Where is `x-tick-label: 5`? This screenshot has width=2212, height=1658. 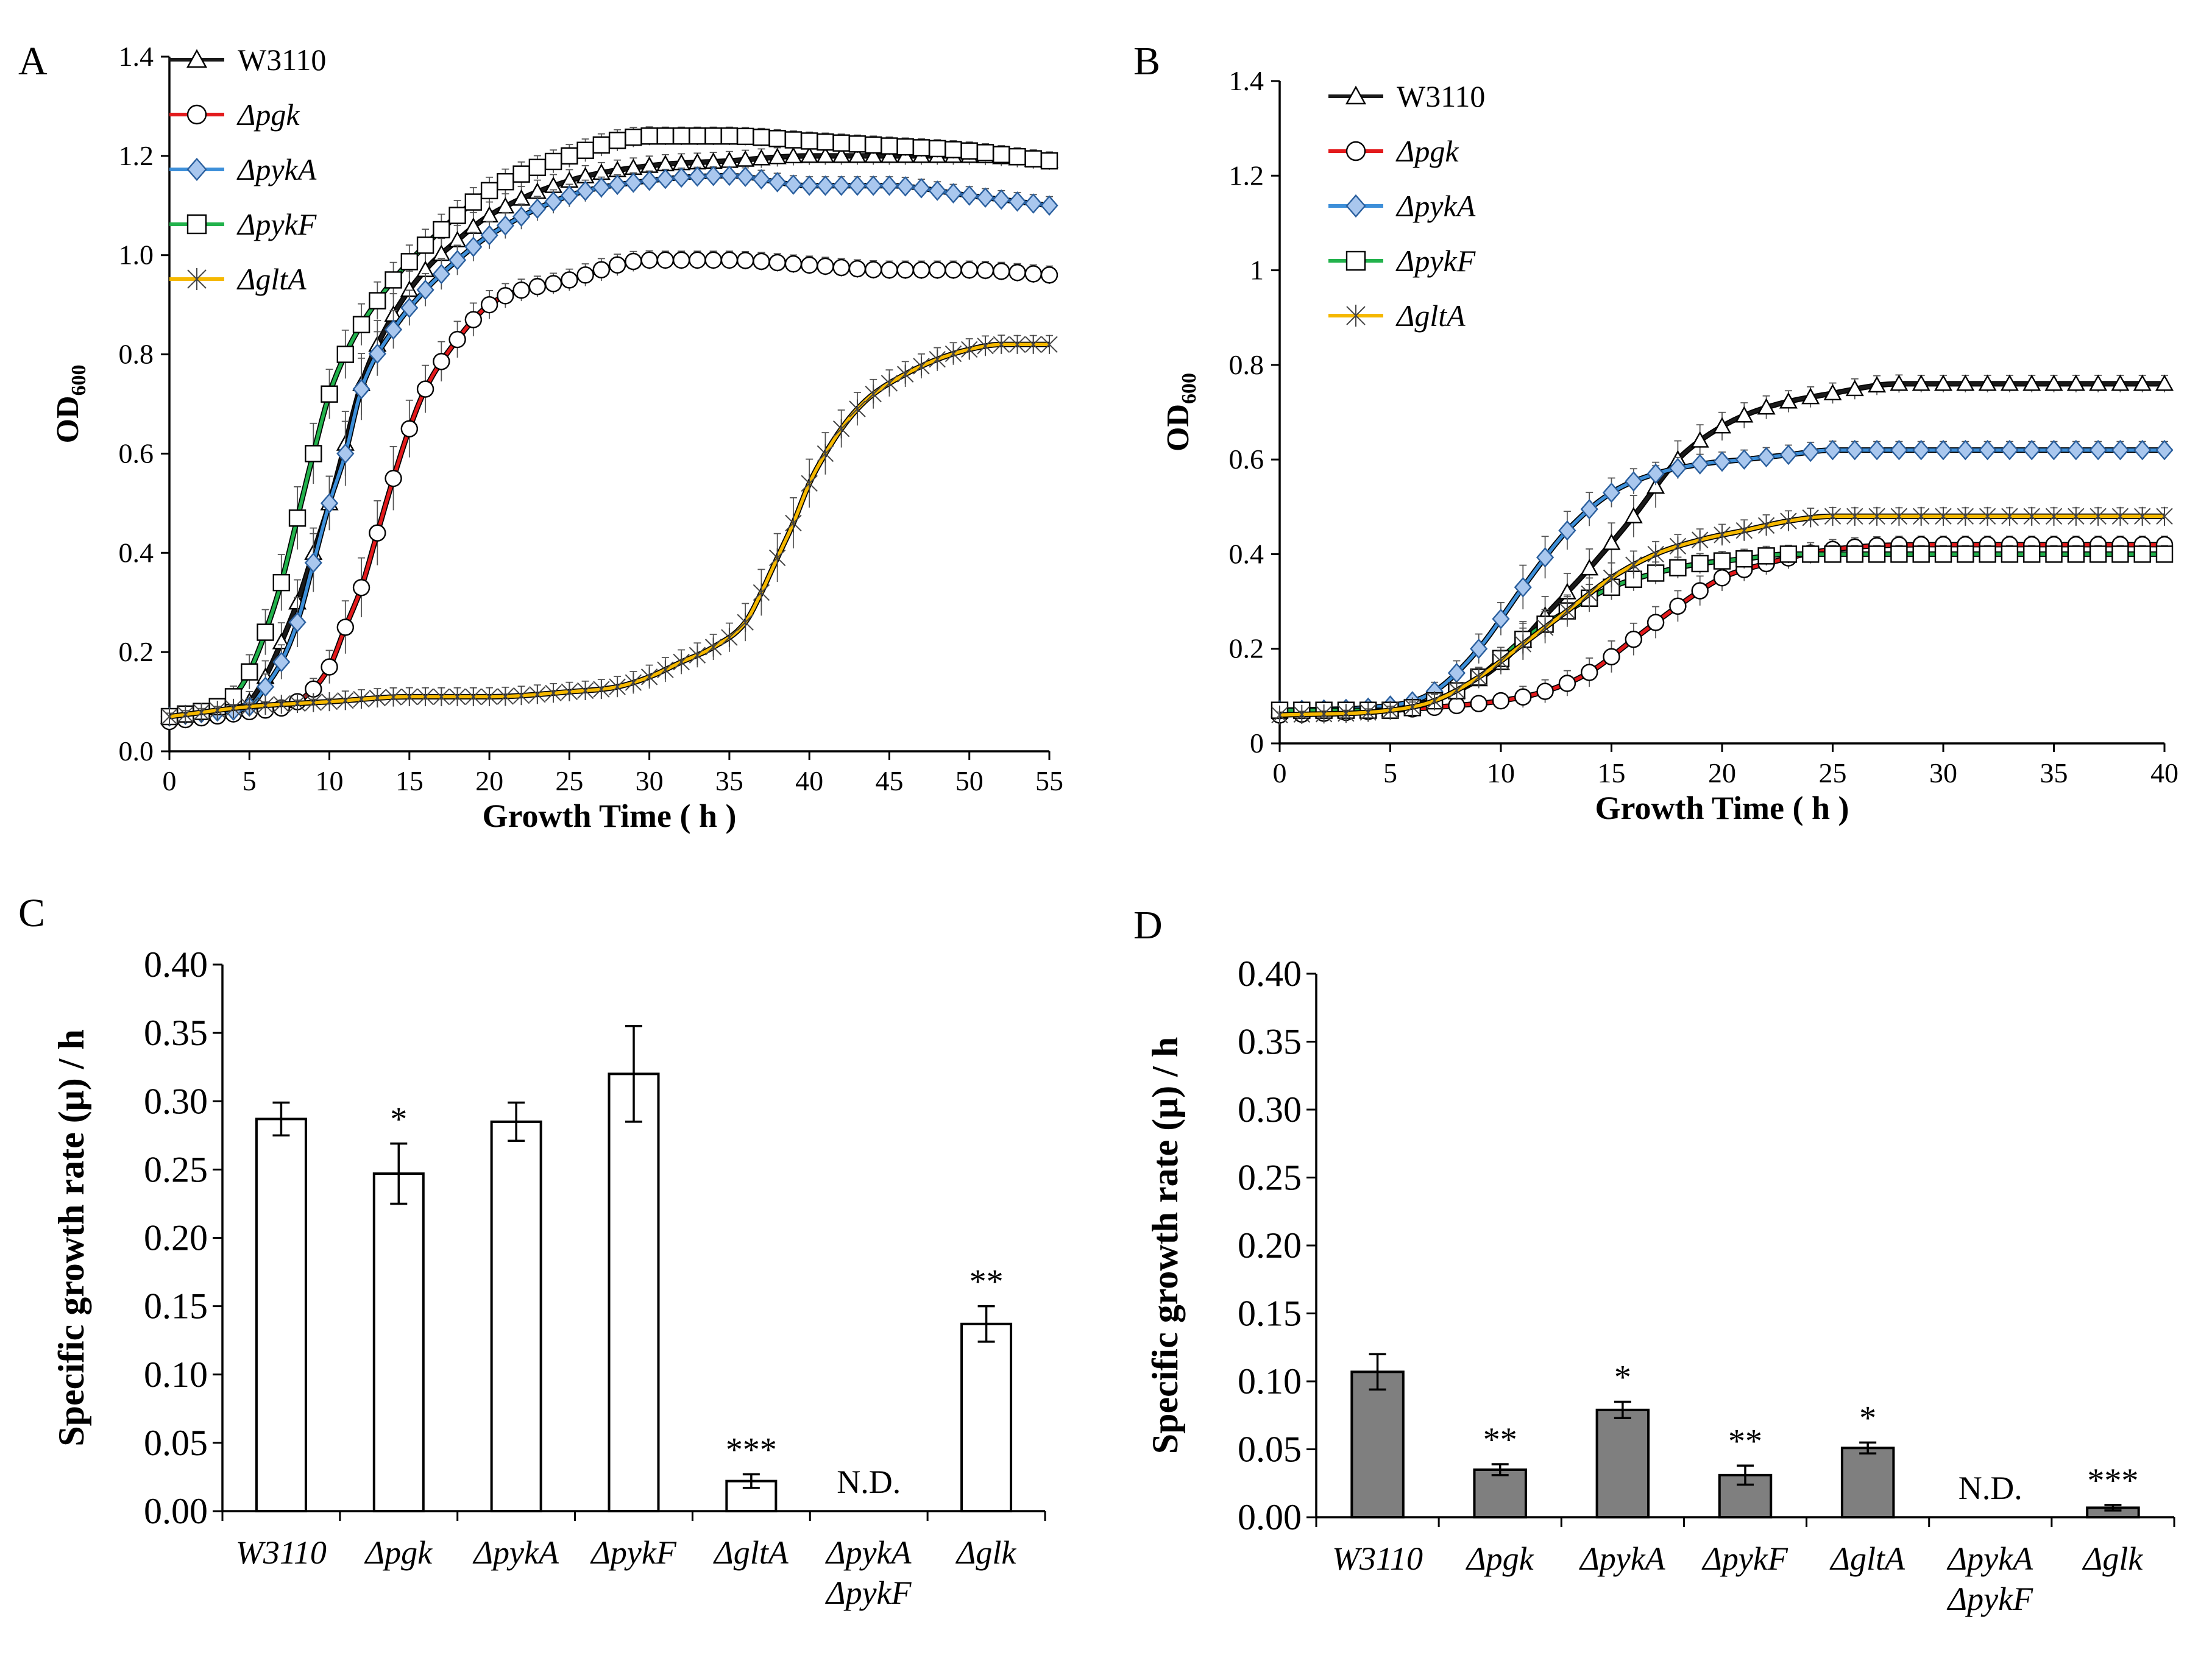 x-tick-label: 5 is located at coordinates (250, 780).